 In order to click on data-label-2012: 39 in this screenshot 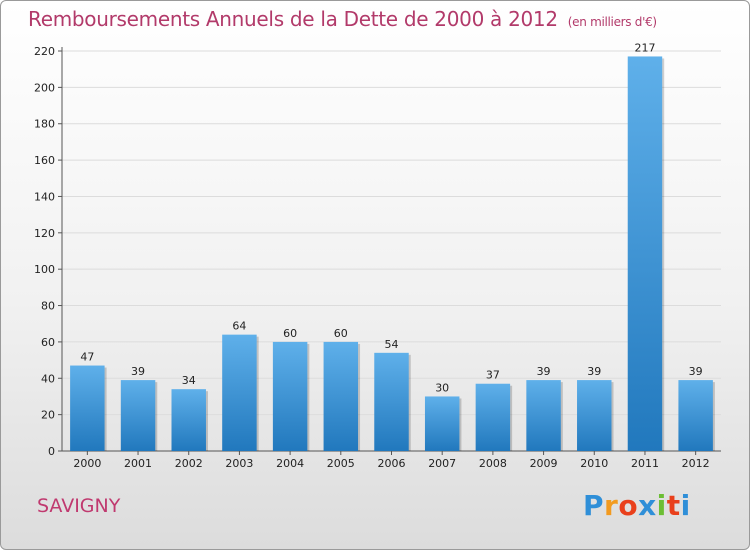, I will do `click(696, 371)`.